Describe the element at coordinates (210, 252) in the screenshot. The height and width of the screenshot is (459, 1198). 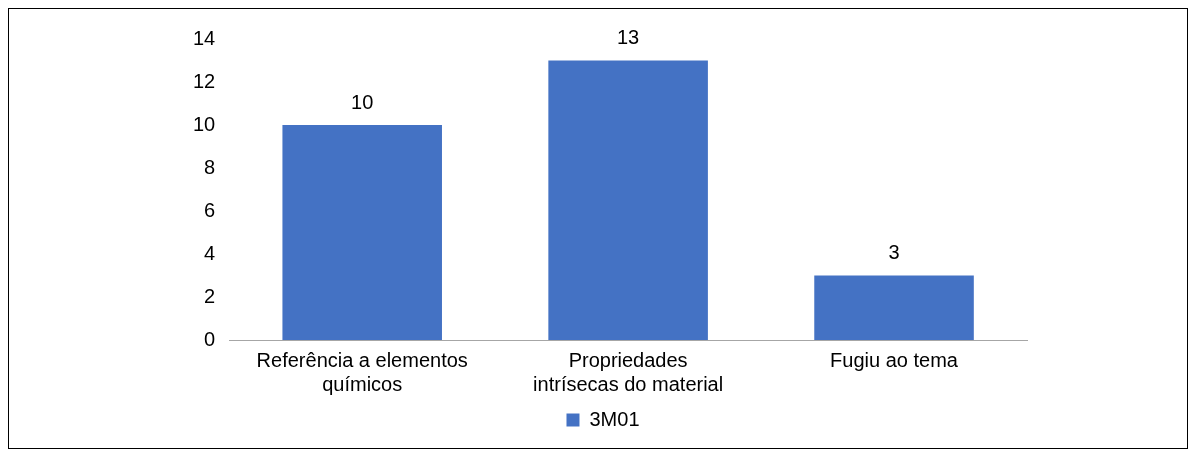
I see `y-tick-label: 4` at that location.